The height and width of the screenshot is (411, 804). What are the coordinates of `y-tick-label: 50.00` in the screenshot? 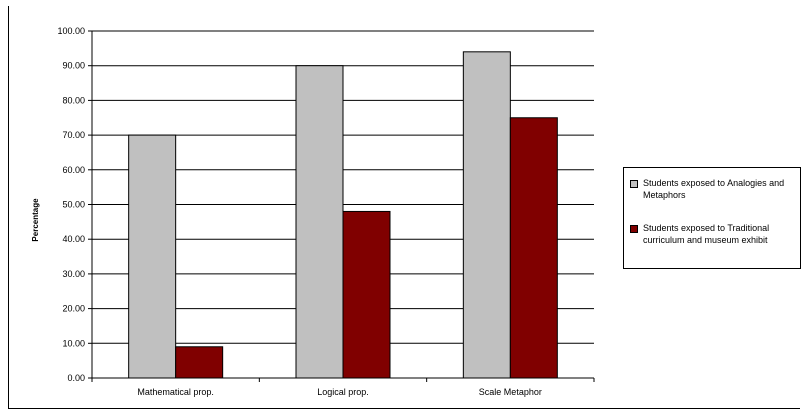 It's located at (73, 205).